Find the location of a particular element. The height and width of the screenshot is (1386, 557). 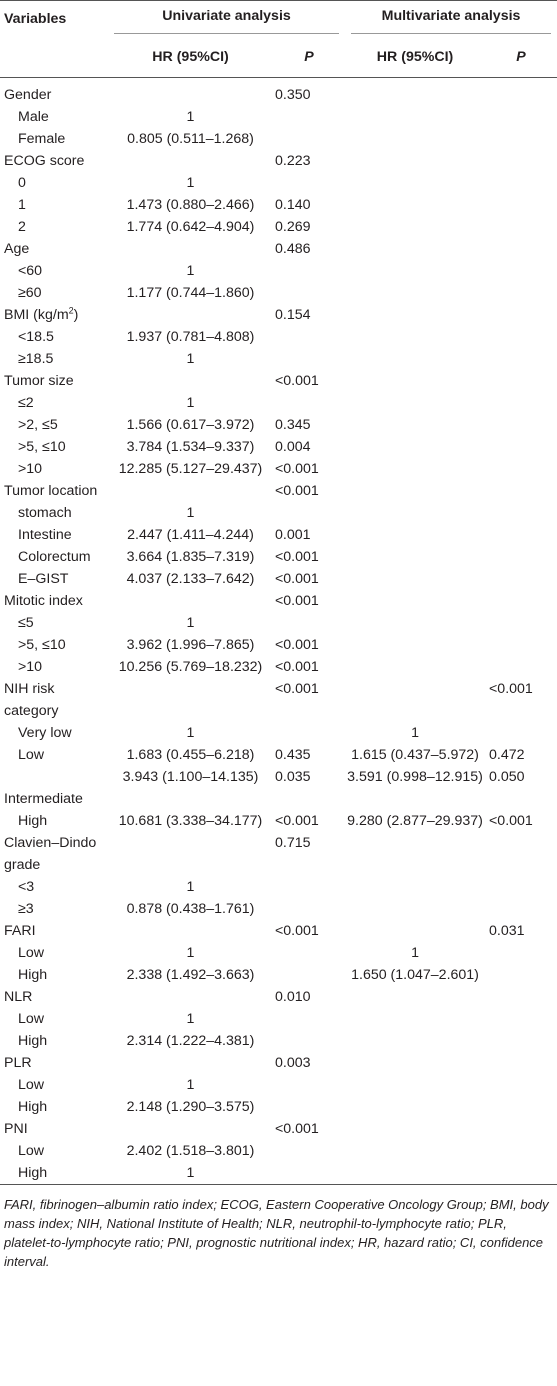

univariate-p-cell: 0.269 is located at coordinates (293, 227).